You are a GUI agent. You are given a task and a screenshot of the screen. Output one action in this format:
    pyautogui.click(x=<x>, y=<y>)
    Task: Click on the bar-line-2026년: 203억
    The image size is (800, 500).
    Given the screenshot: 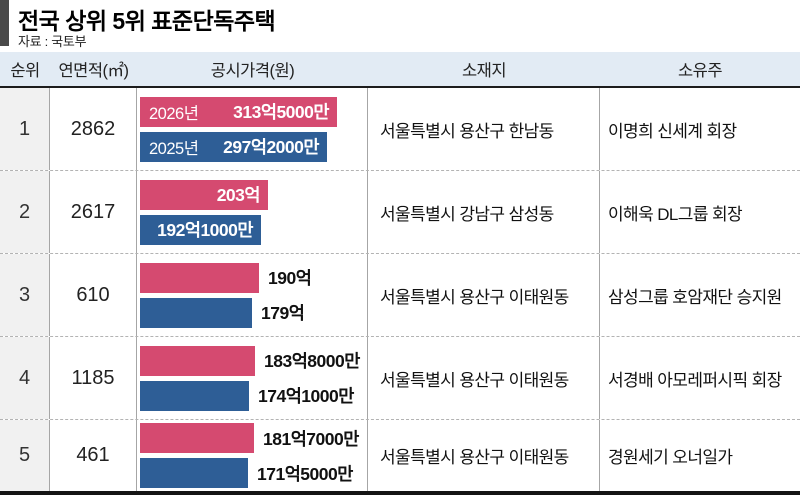 What is the action you would take?
    pyautogui.click(x=253, y=194)
    